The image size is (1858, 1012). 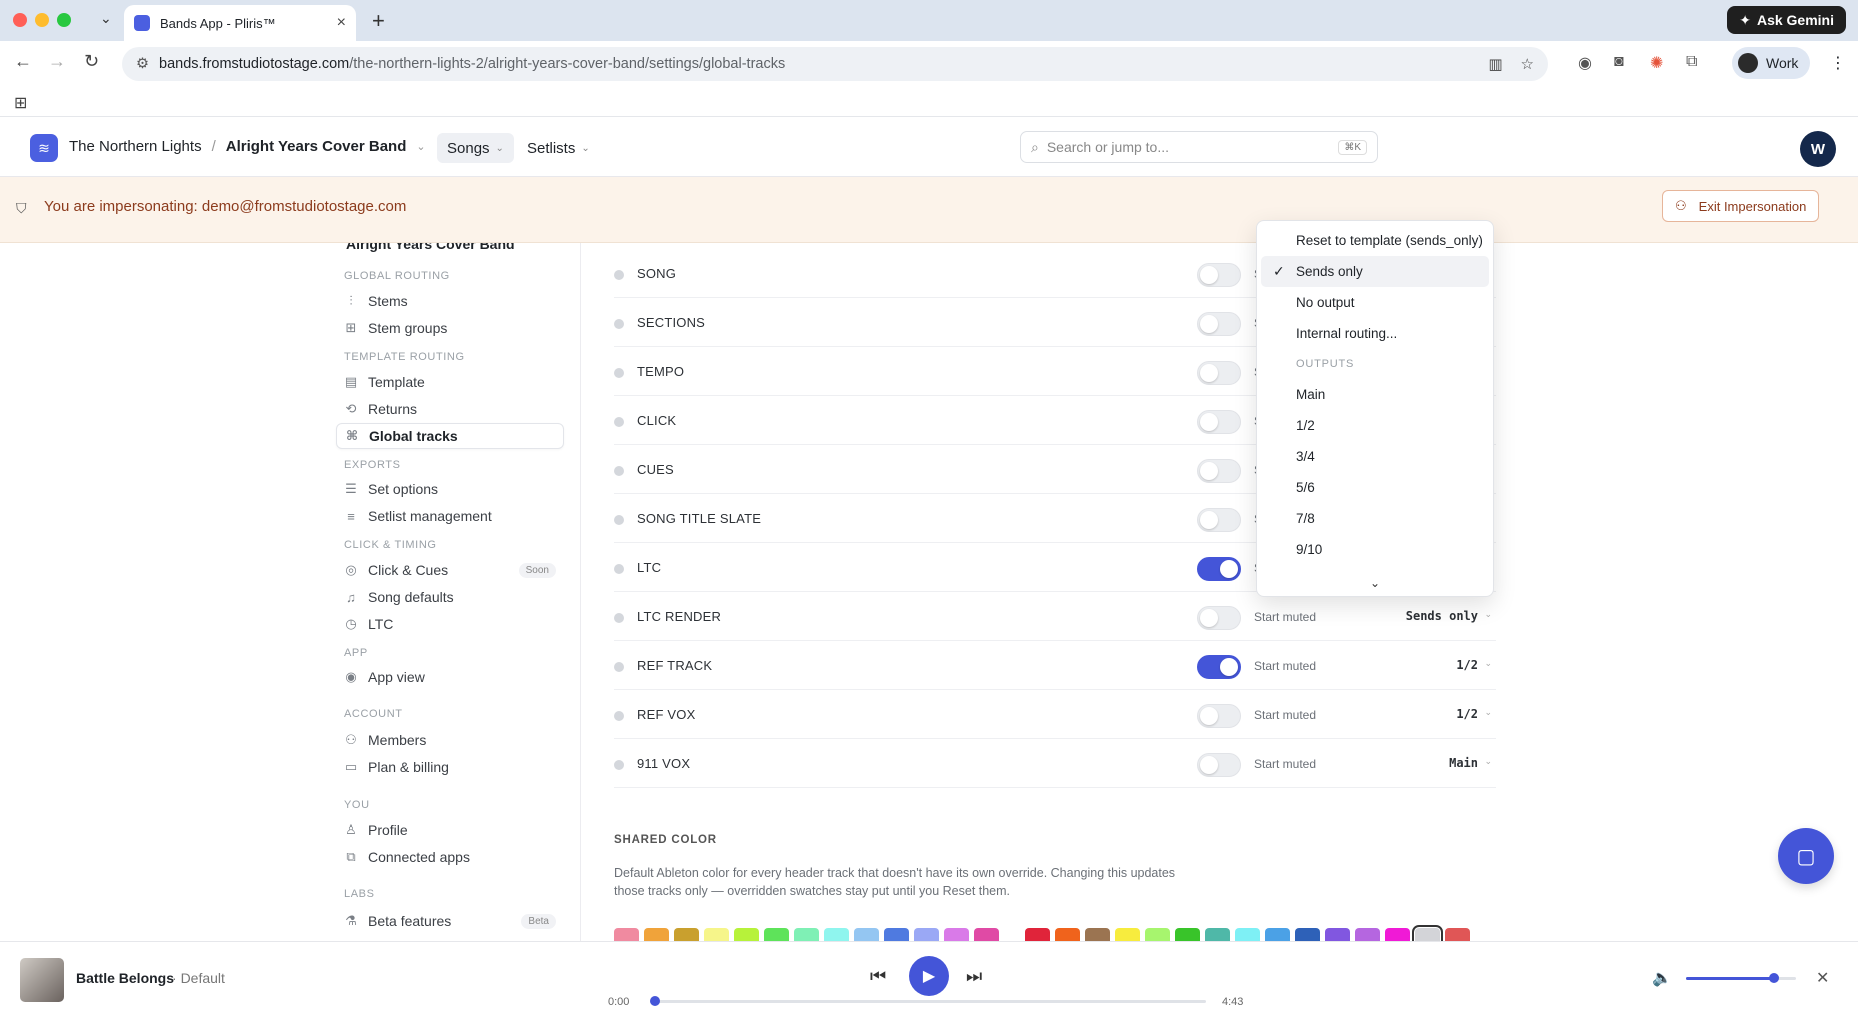 What do you see at coordinates (1741, 206) in the screenshot?
I see `exit-impersonation-button: ⚇ Exit Impersonation` at bounding box center [1741, 206].